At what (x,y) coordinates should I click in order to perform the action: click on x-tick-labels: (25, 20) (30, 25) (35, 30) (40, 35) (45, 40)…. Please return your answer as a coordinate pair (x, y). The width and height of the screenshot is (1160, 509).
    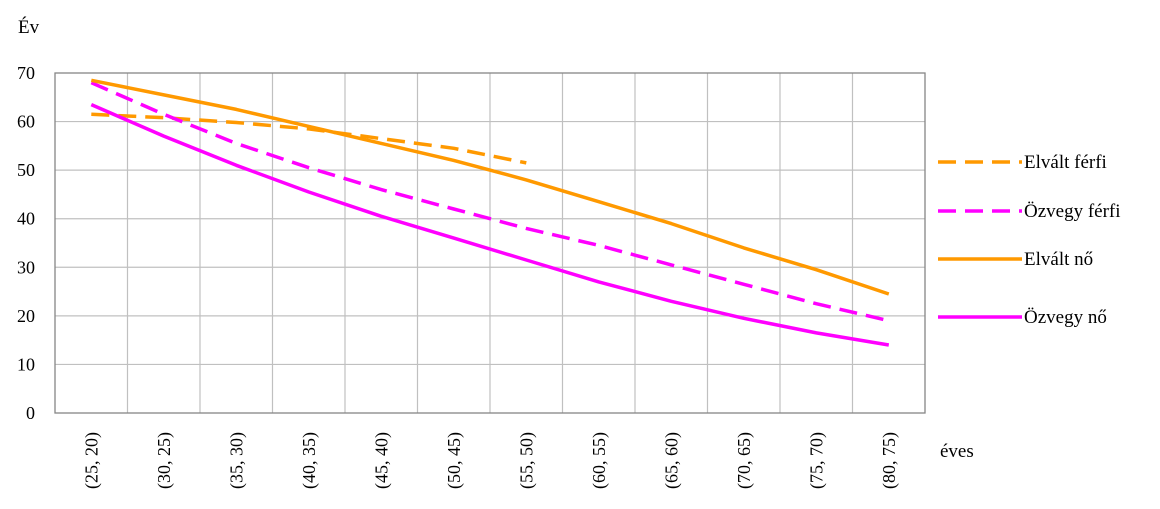
    Looking at the image, I should click on (490, 460).